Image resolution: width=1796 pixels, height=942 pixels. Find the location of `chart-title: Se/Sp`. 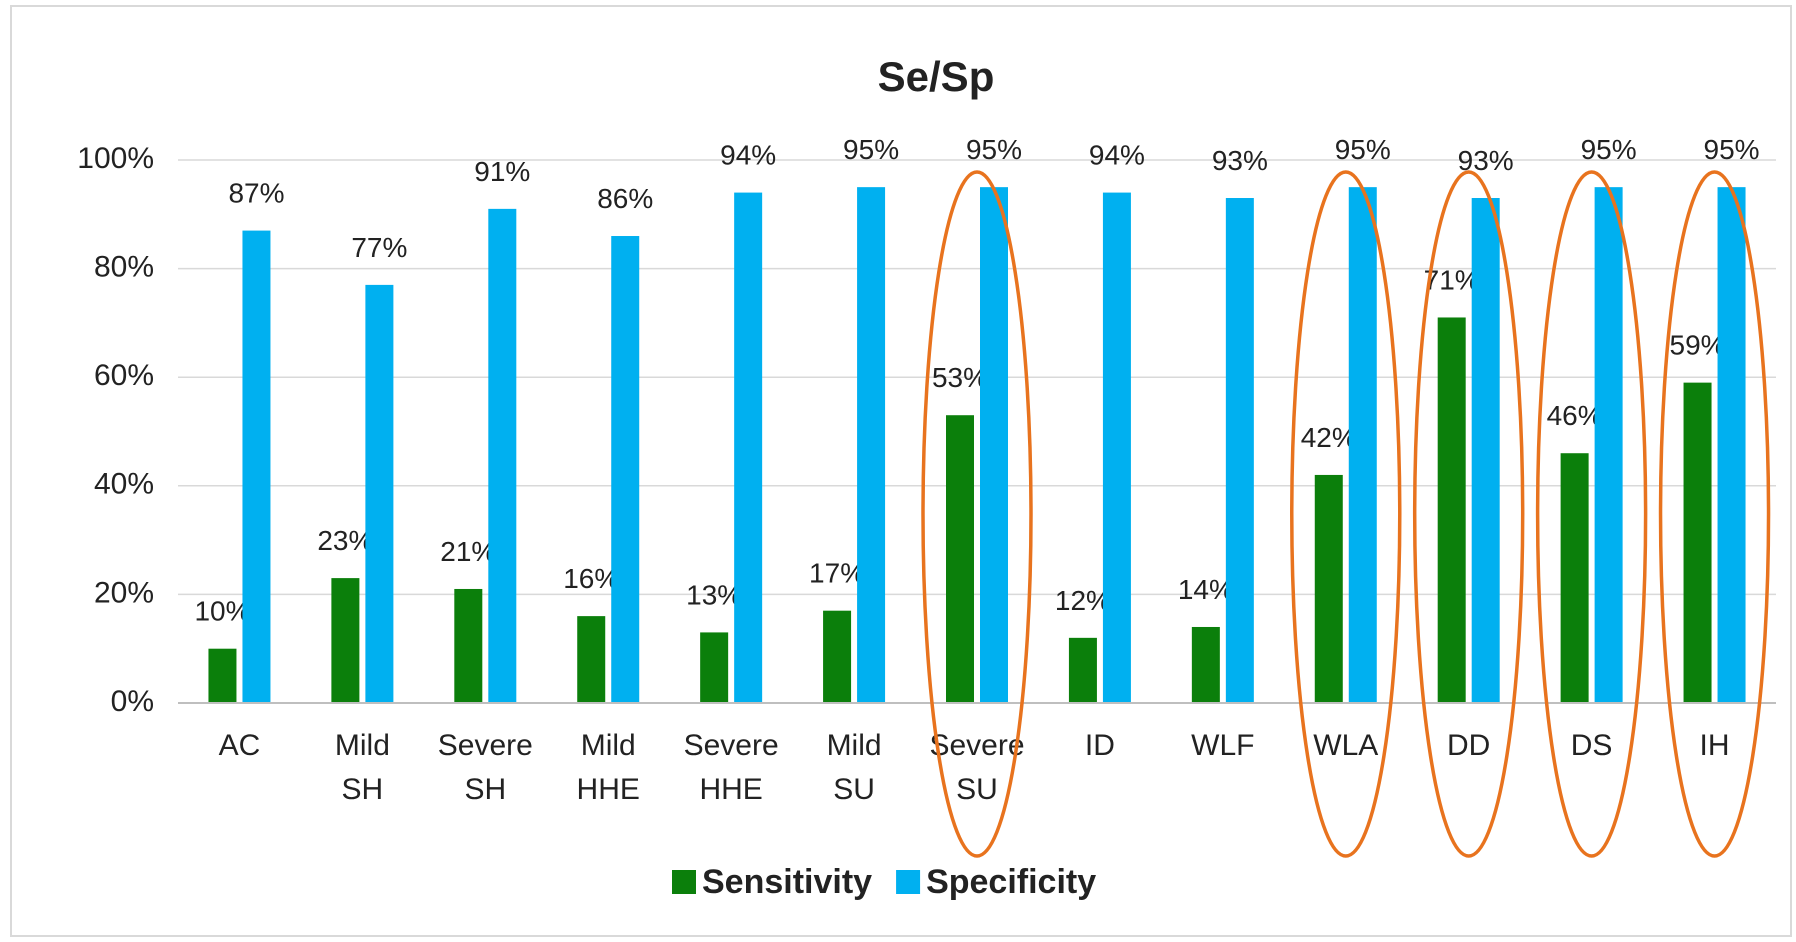

chart-title: Se/Sp is located at coordinates (936, 76).